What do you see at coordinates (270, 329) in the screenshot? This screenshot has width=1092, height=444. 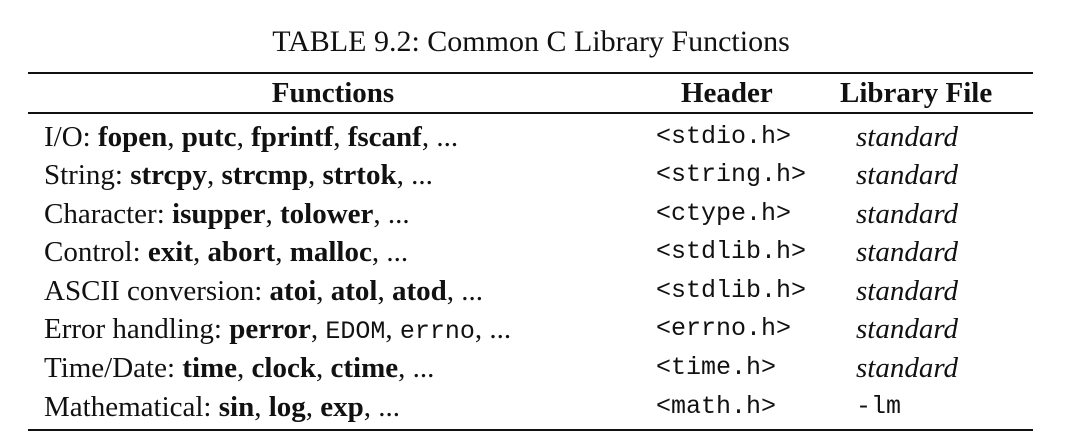 I see `function-name: perror` at bounding box center [270, 329].